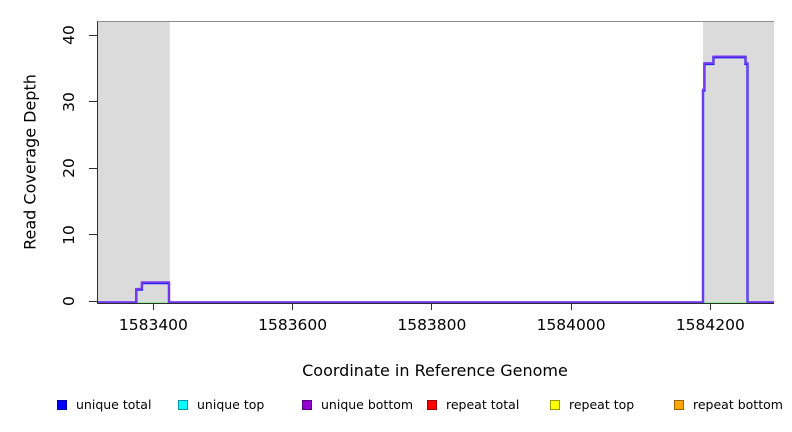  I want to click on legend-label: repeat top, so click(602, 404).